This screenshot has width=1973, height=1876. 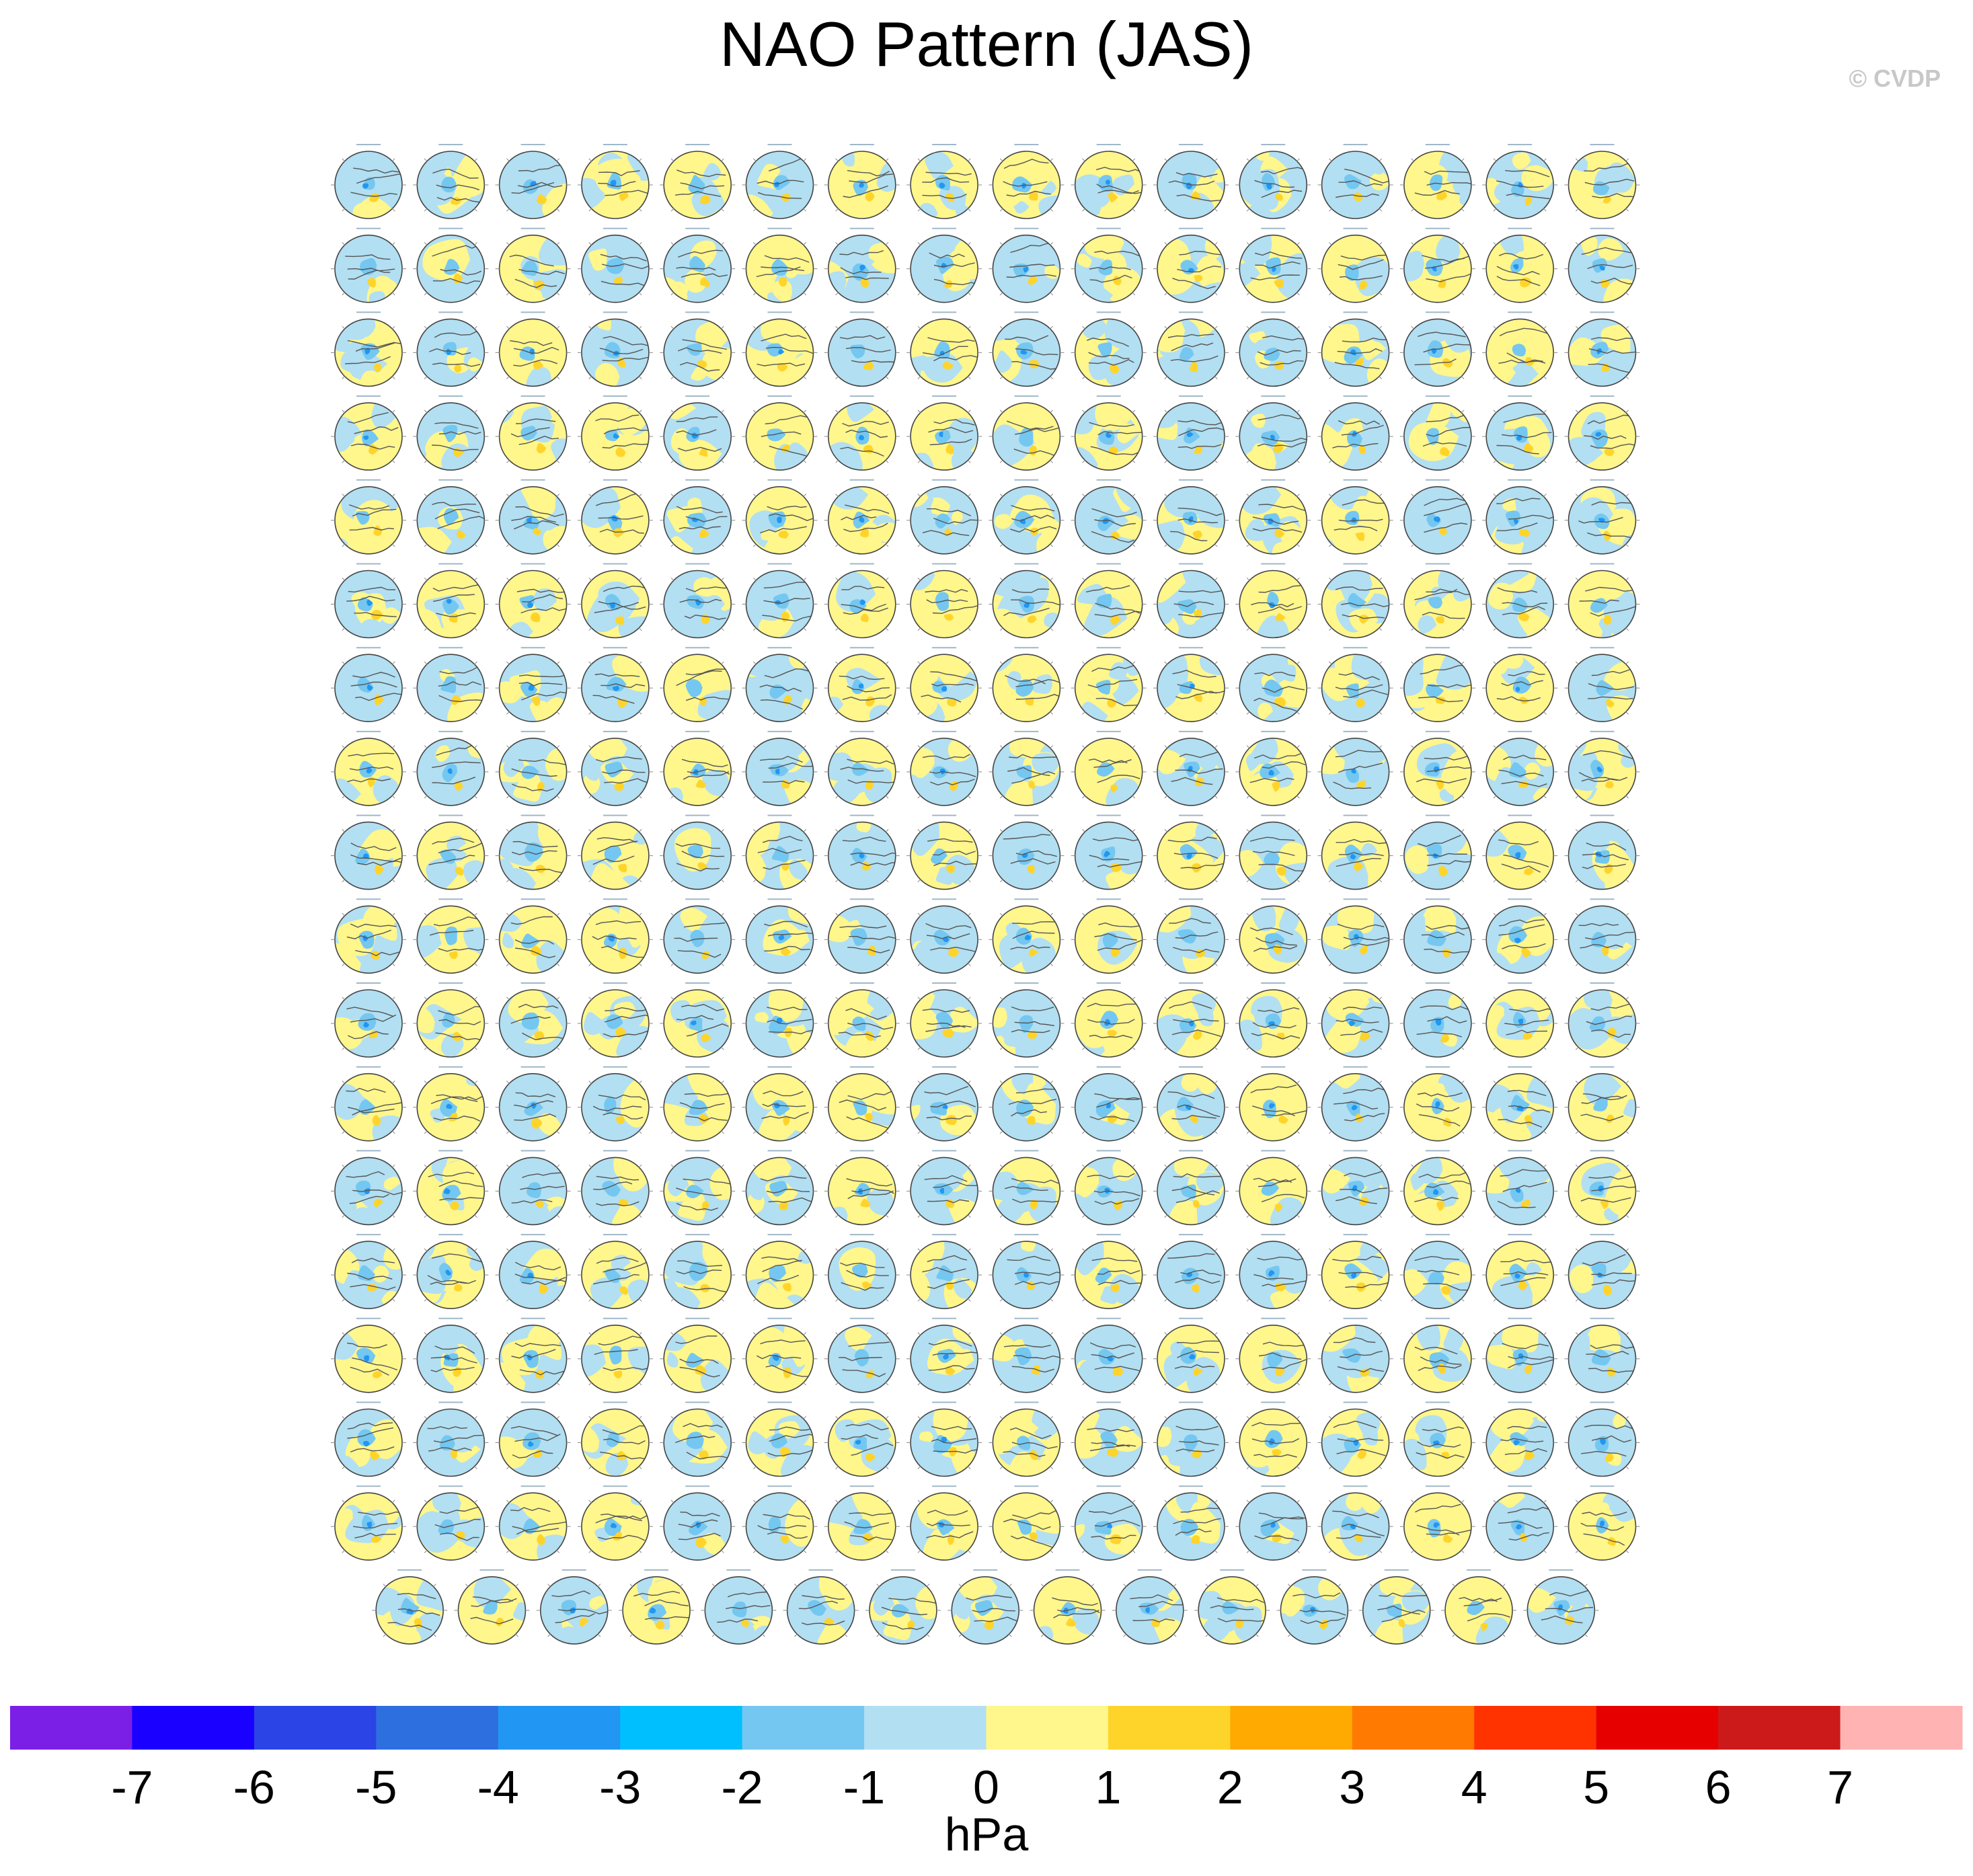 I want to click on colorbar-tick-label: 3, so click(x=1352, y=1787).